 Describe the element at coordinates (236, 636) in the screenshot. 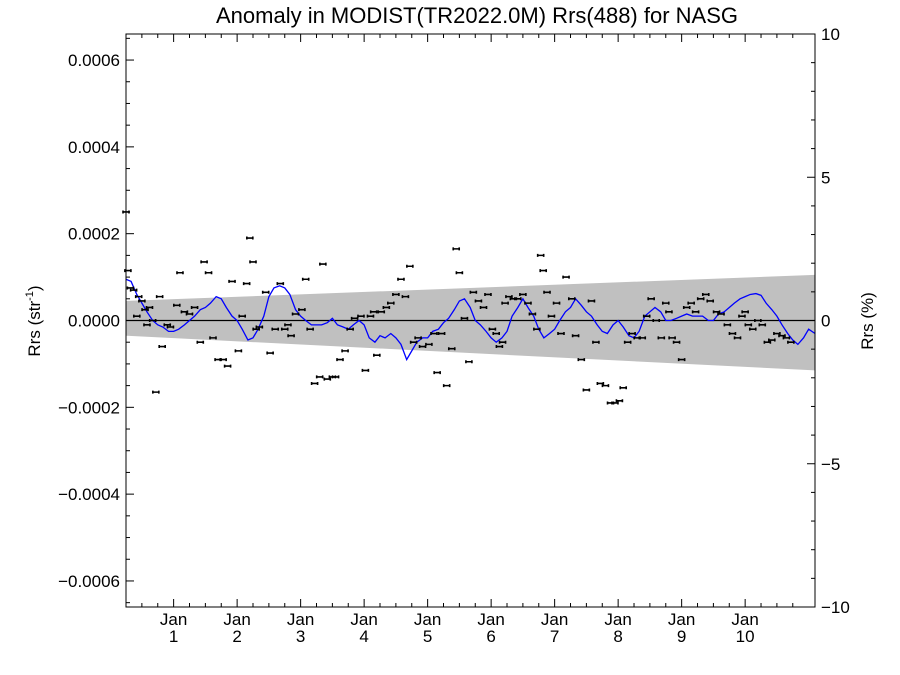

I see `x-tick-label-year: 2` at that location.